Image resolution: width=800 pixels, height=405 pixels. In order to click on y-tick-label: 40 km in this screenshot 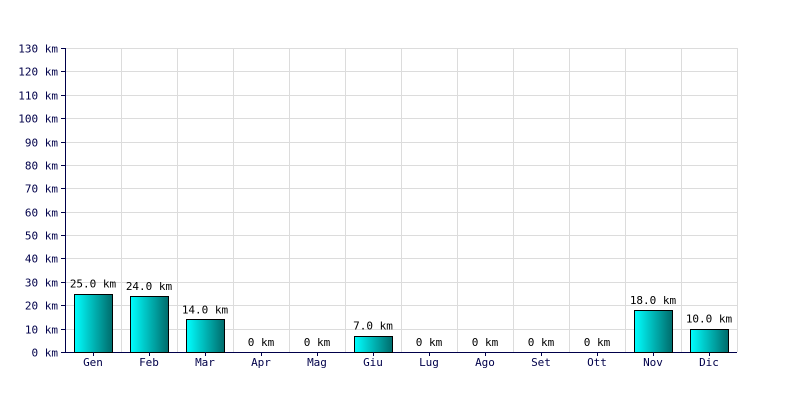, I will do `click(41, 259)`.